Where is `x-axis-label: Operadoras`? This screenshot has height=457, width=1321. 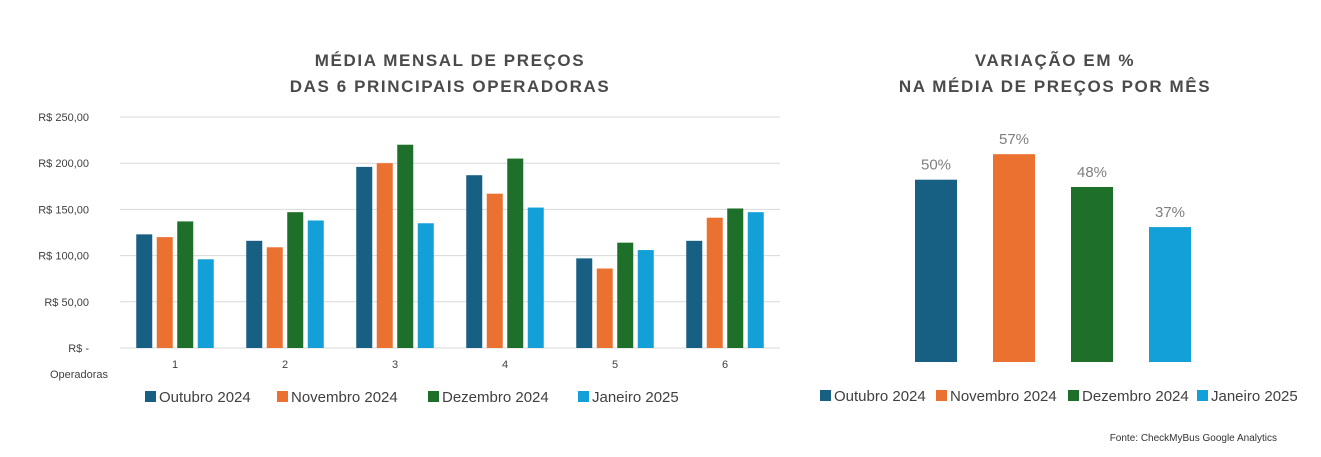
x-axis-label: Operadoras is located at coordinates (79, 375).